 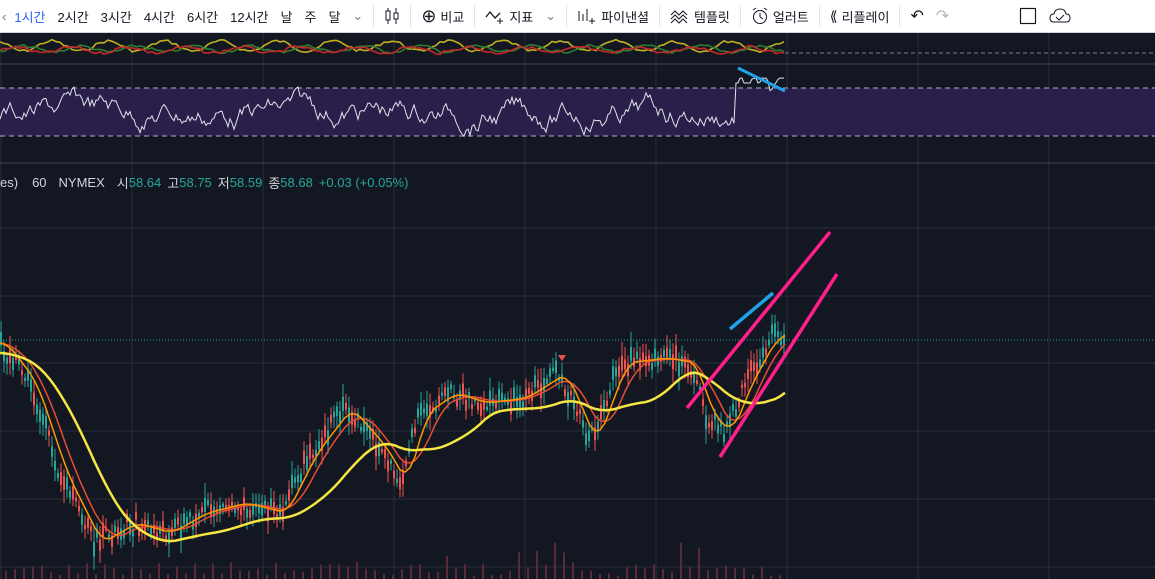 I want to click on candlestick-icon, so click(x=392, y=16).